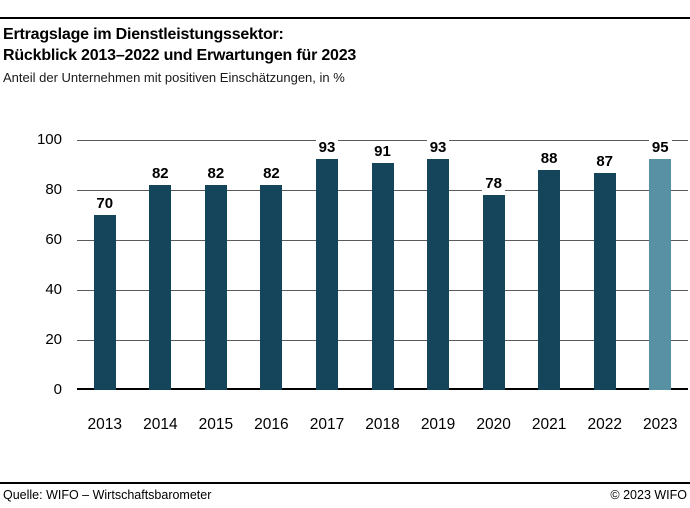 This screenshot has height=508, width=690. Describe the element at coordinates (648, 495) in the screenshot. I see `copyright-text: © 2023 WIFO` at that location.